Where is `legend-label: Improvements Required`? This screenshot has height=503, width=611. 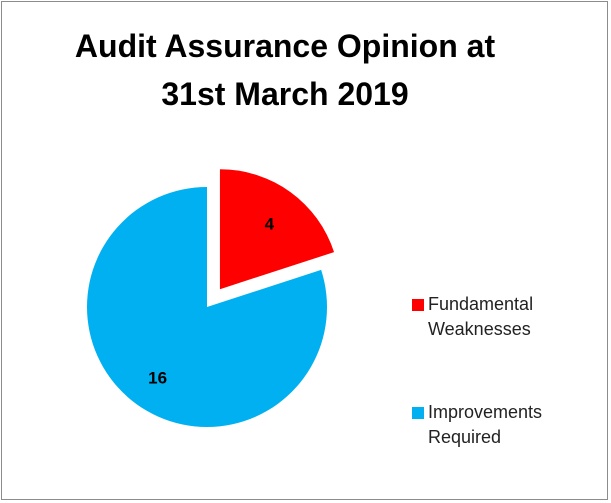
legend-label: Improvements Required is located at coordinates (485, 424).